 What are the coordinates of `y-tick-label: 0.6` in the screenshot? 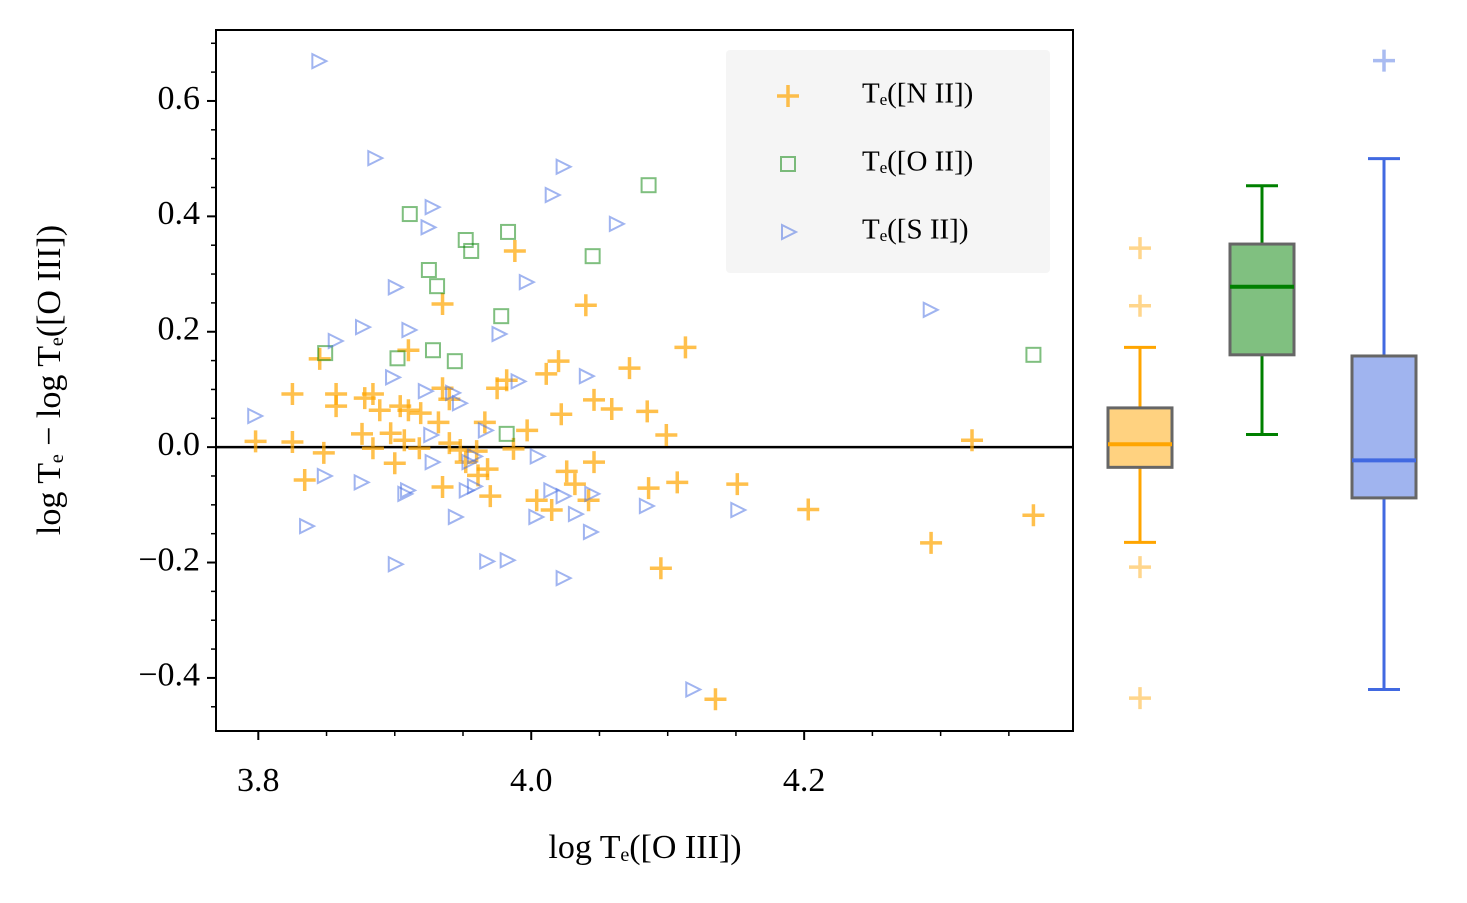 It's located at (179, 98).